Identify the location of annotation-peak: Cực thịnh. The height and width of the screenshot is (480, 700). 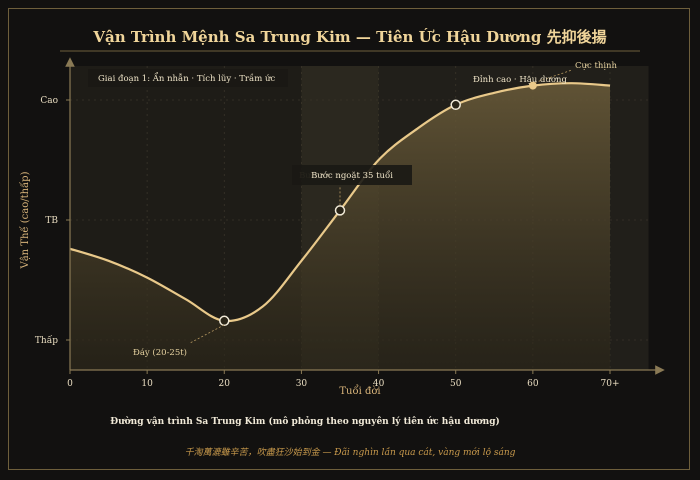
(596, 66).